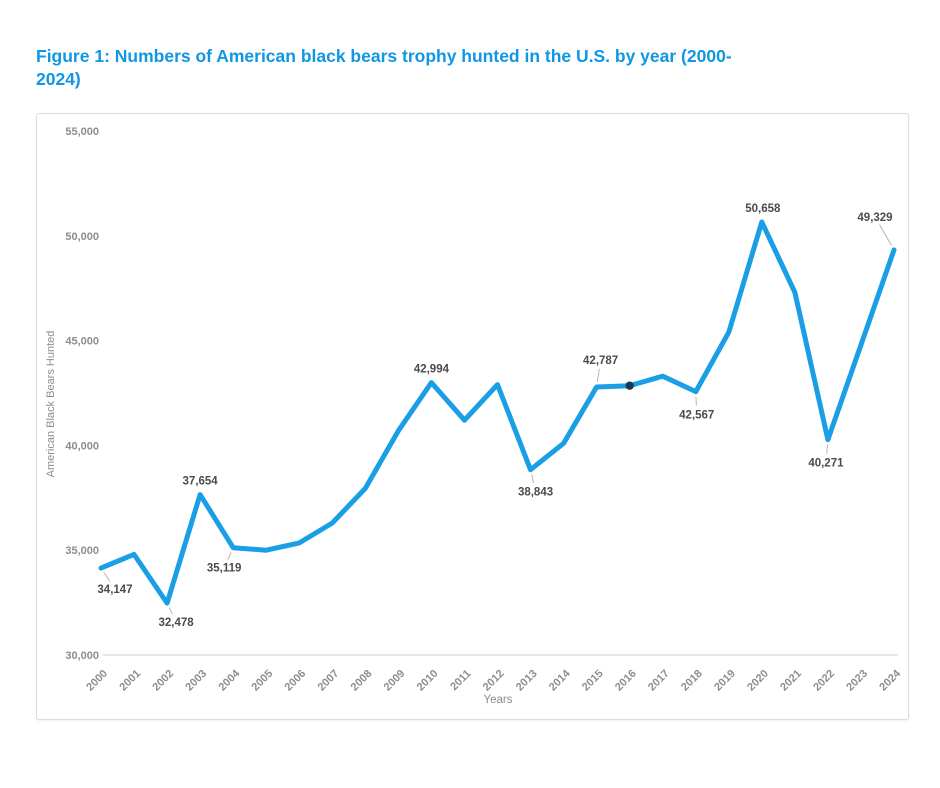 The image size is (940, 788). I want to click on x-tick-label: 2012, so click(494, 681).